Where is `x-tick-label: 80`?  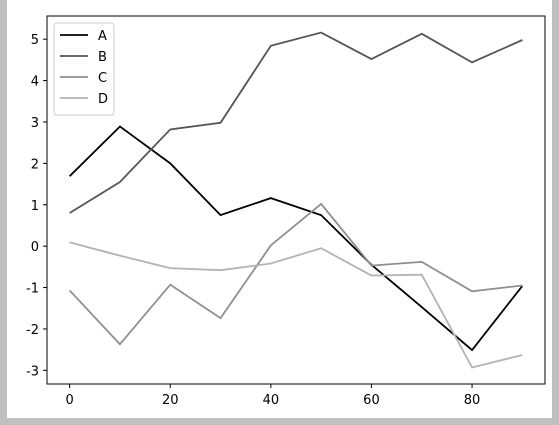 x-tick-label: 80 is located at coordinates (472, 400).